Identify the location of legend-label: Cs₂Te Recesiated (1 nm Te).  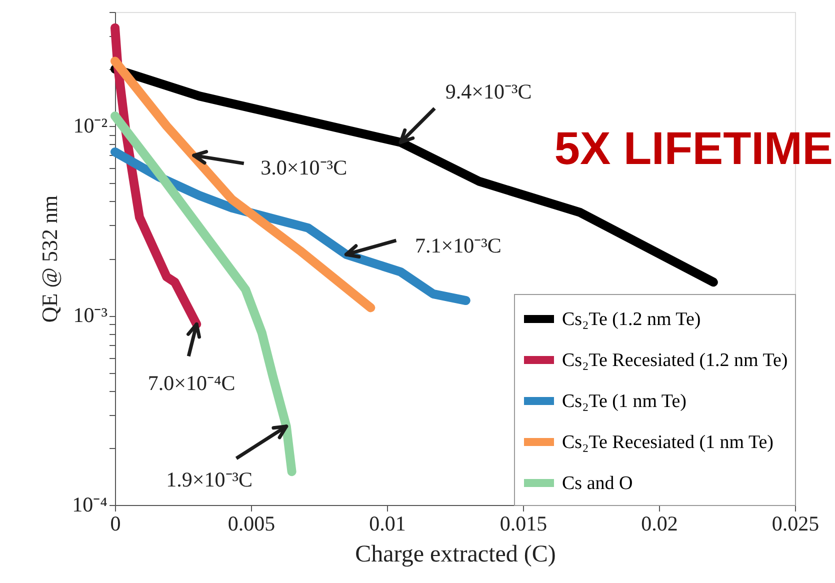
(668, 442).